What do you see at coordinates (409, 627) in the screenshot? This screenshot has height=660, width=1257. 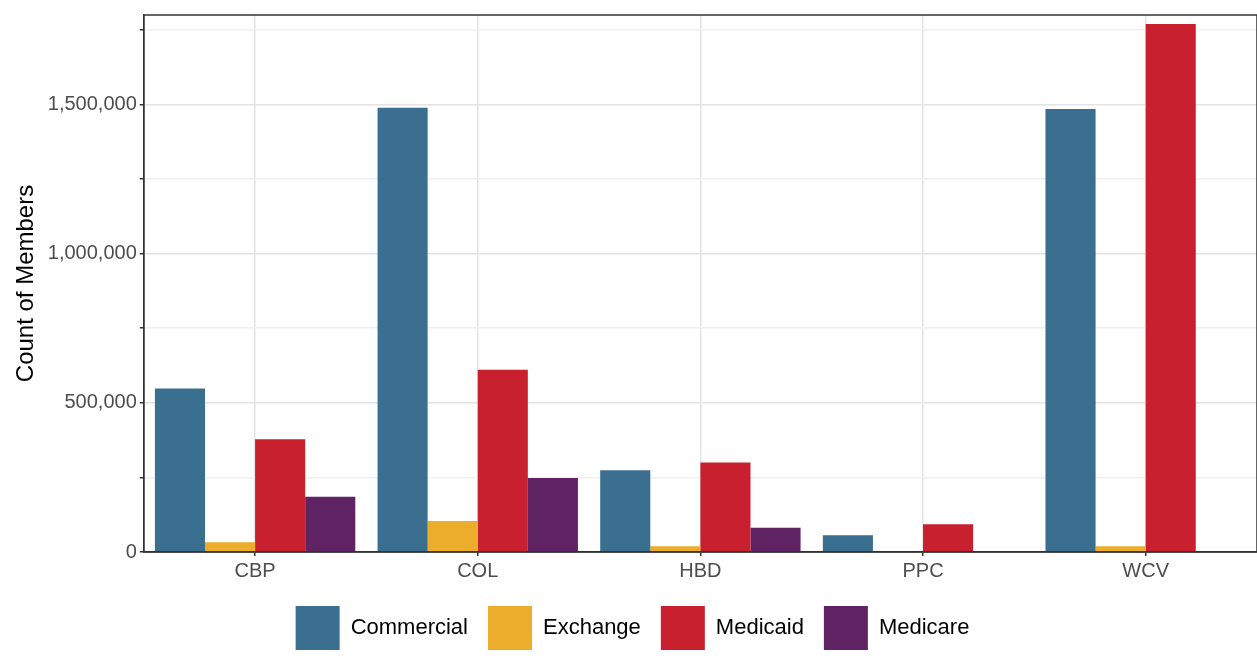 I see `legend-label: Commercial` at bounding box center [409, 627].